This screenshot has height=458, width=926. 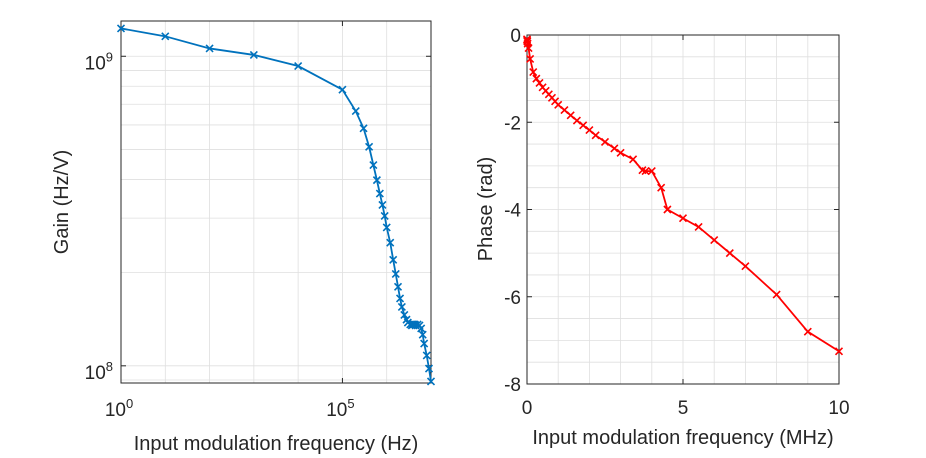 I want to click on phase-x-axis-label: Input modulation frequency (MHz), so click(x=682, y=438).